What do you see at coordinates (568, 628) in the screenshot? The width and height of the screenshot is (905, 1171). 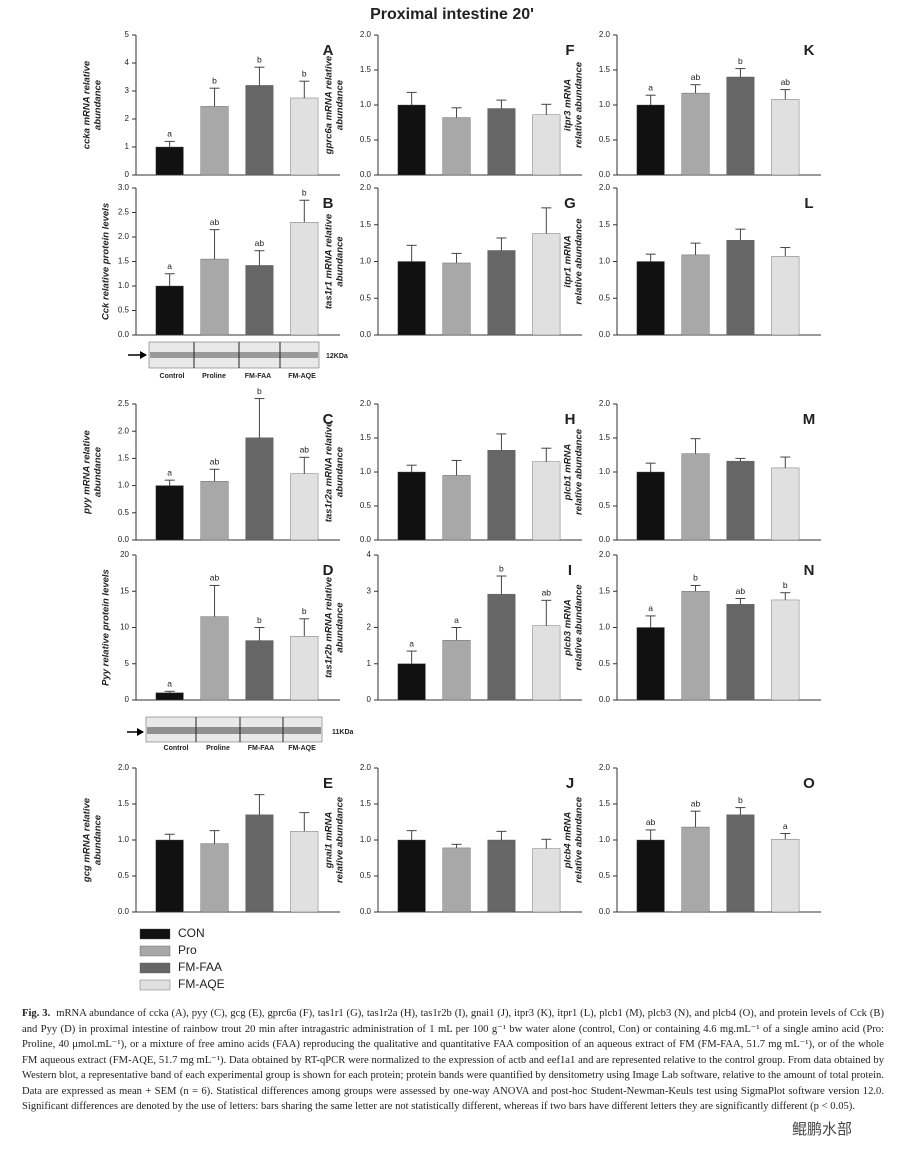 I see `y-axis-label: plcb3 mRNA` at bounding box center [568, 628].